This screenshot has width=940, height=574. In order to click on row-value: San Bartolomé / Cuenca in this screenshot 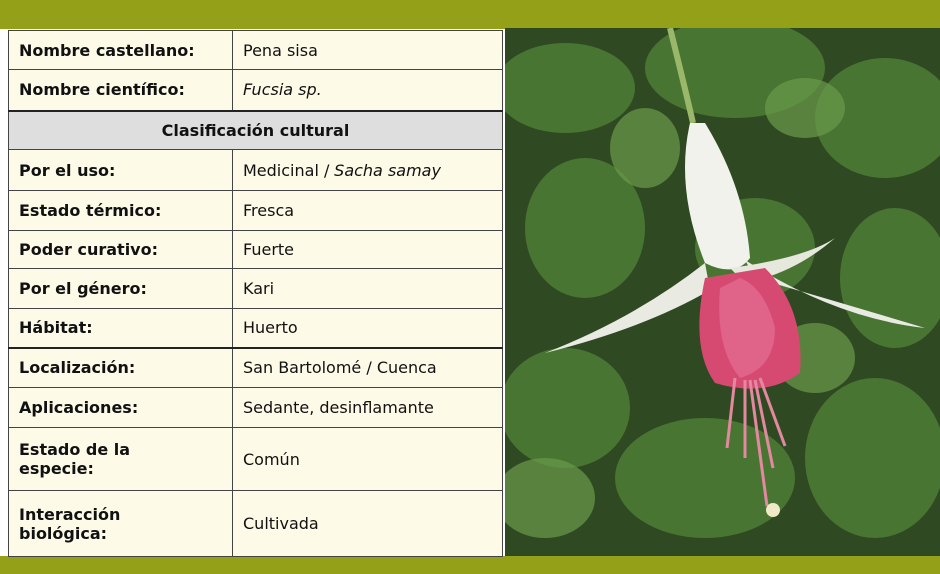, I will do `click(367, 367)`.